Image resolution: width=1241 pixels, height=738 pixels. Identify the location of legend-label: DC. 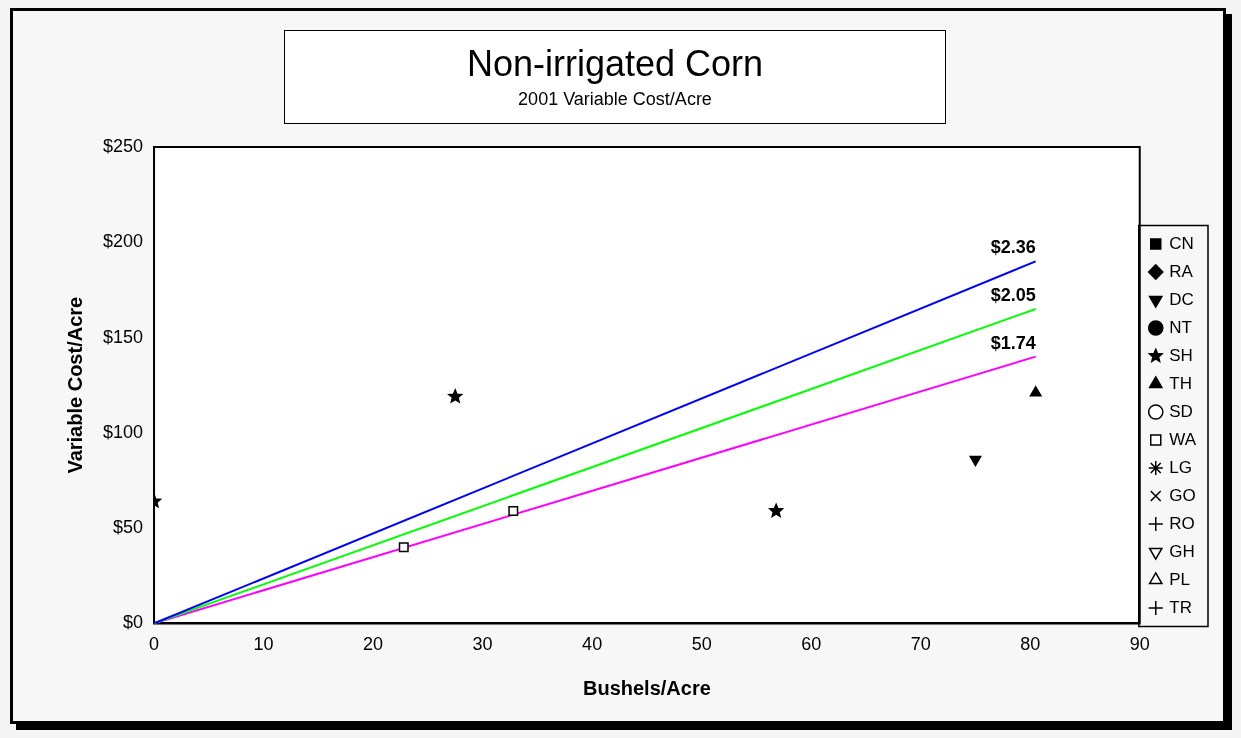
(1181, 299).